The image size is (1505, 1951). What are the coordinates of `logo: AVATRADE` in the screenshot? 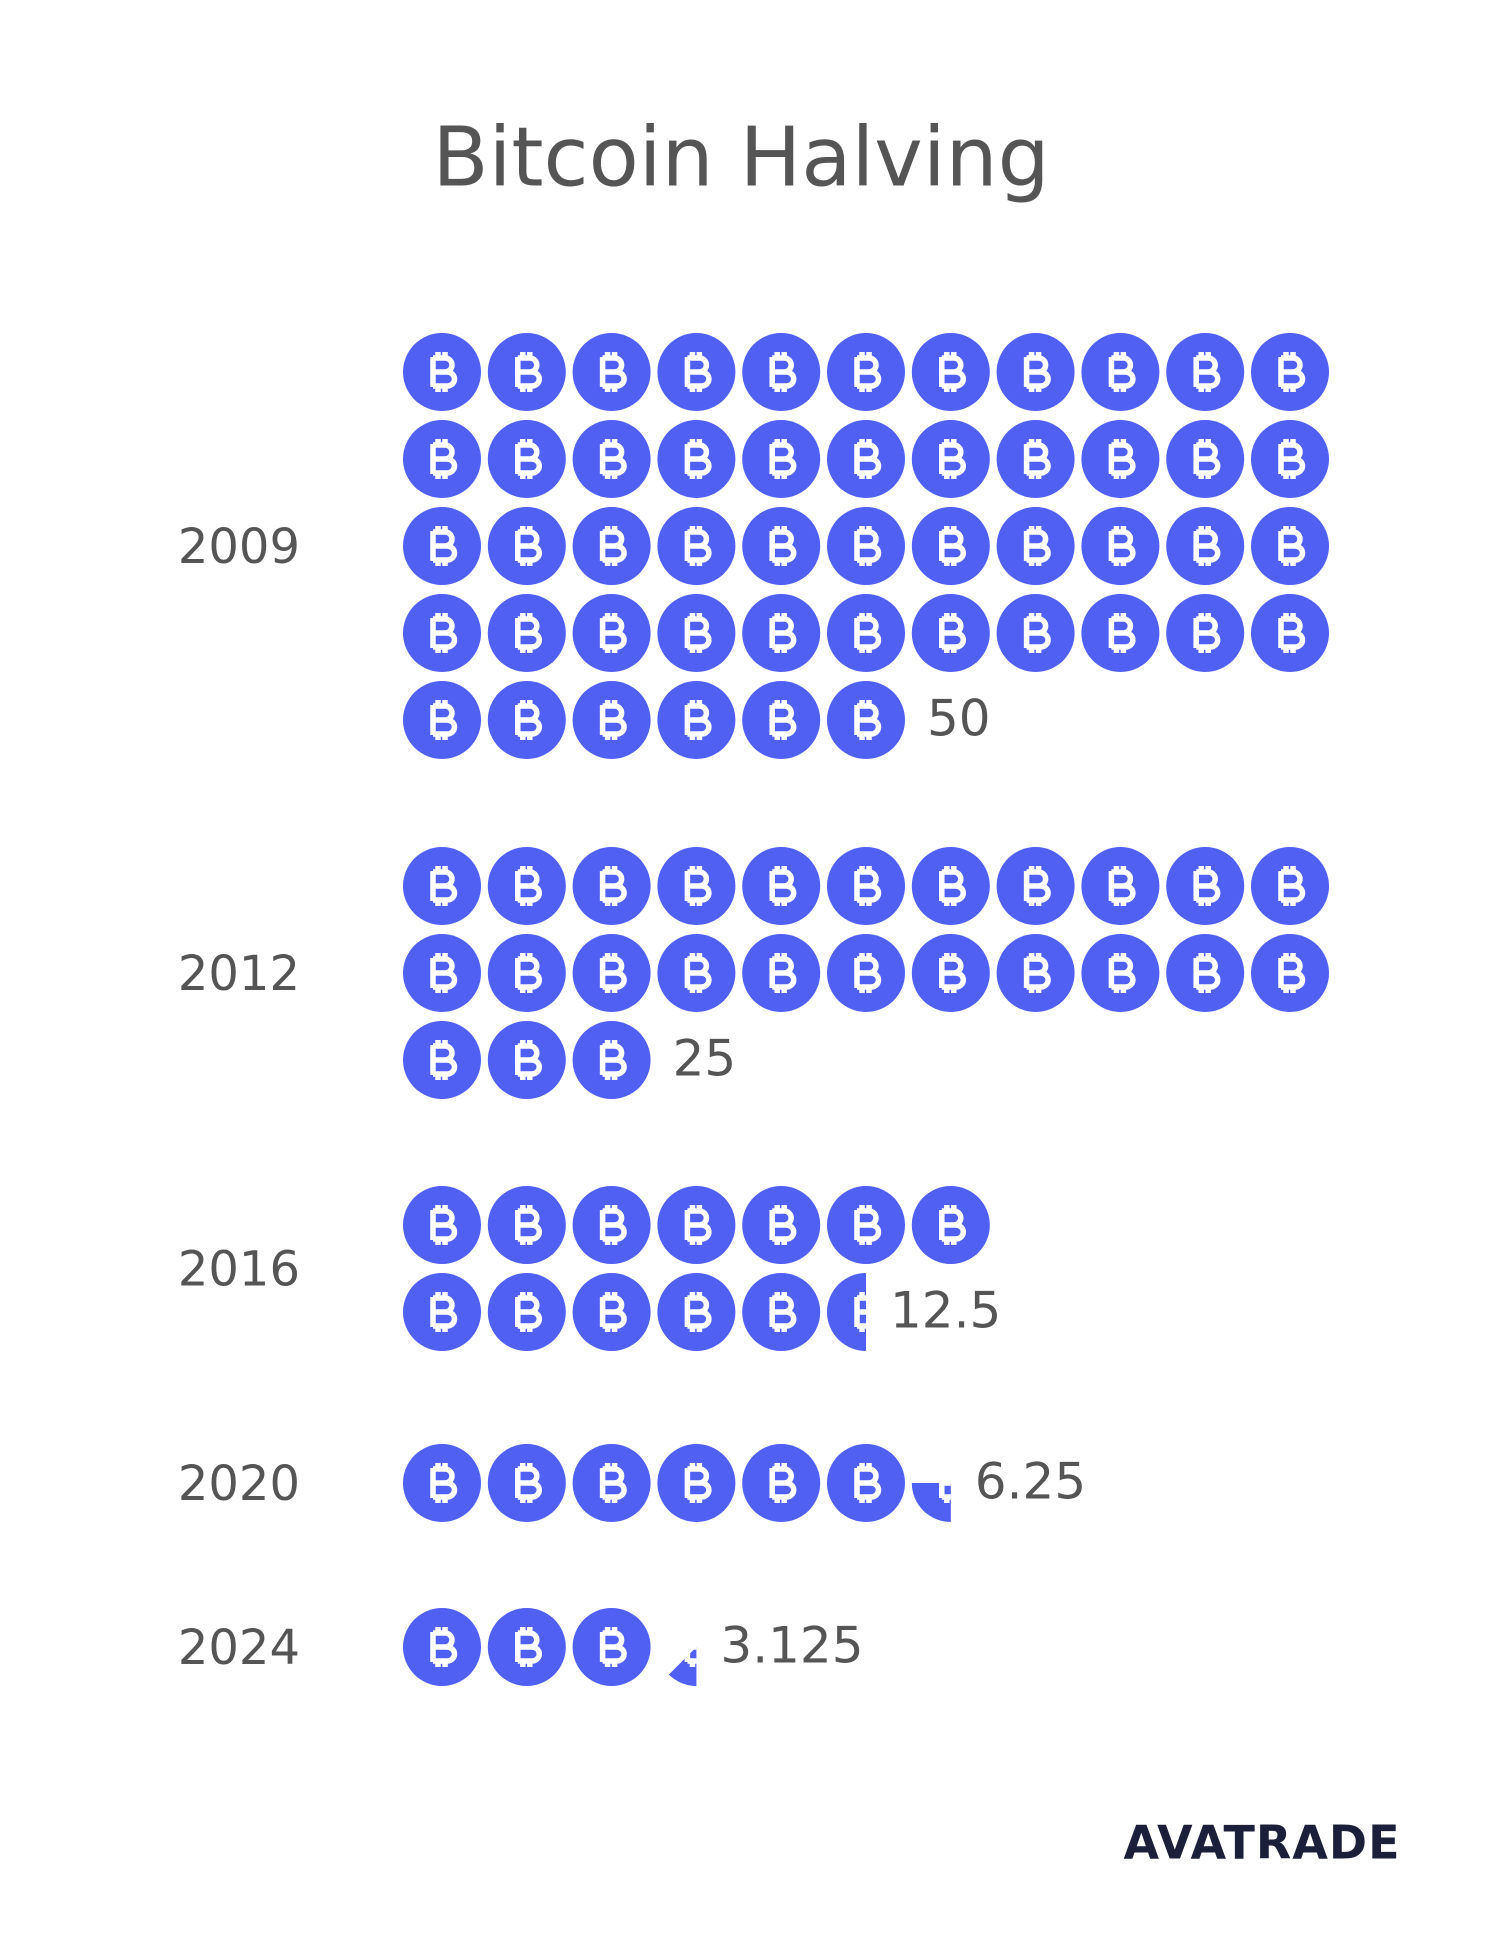 It's located at (1262, 1843).